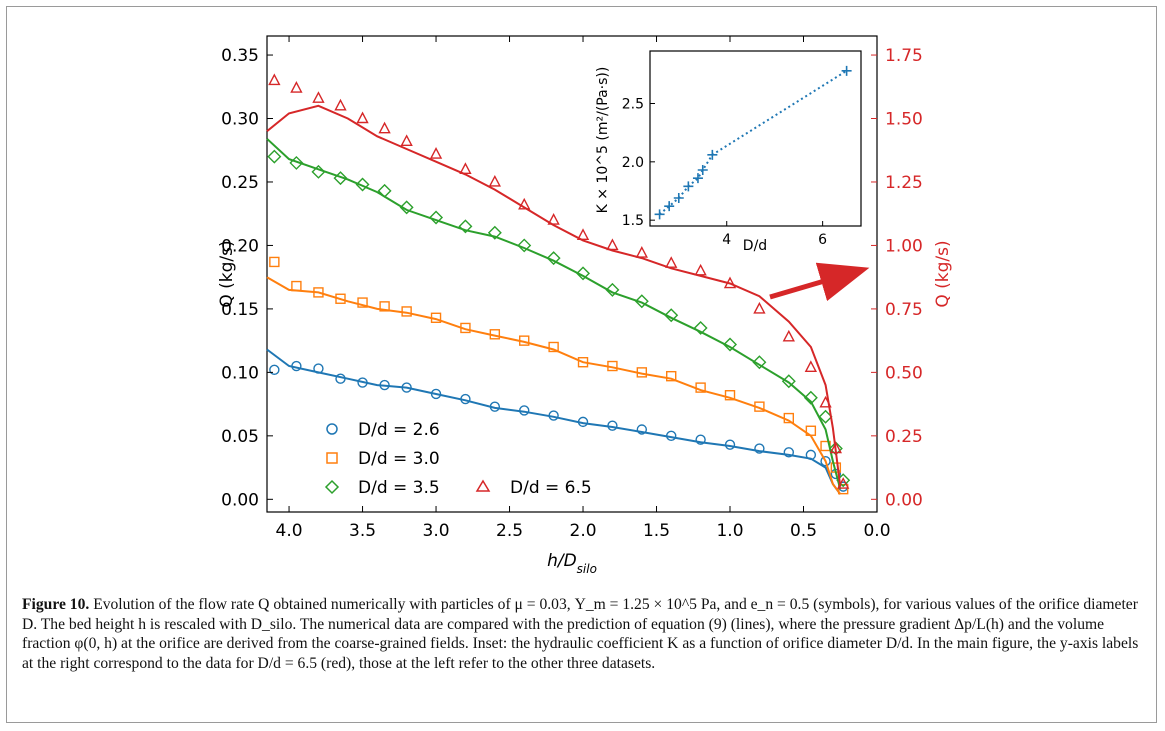 The width and height of the screenshot is (1165, 731). Describe the element at coordinates (240, 120) in the screenshot. I see `y-left-tick-label: 0.30` at that location.